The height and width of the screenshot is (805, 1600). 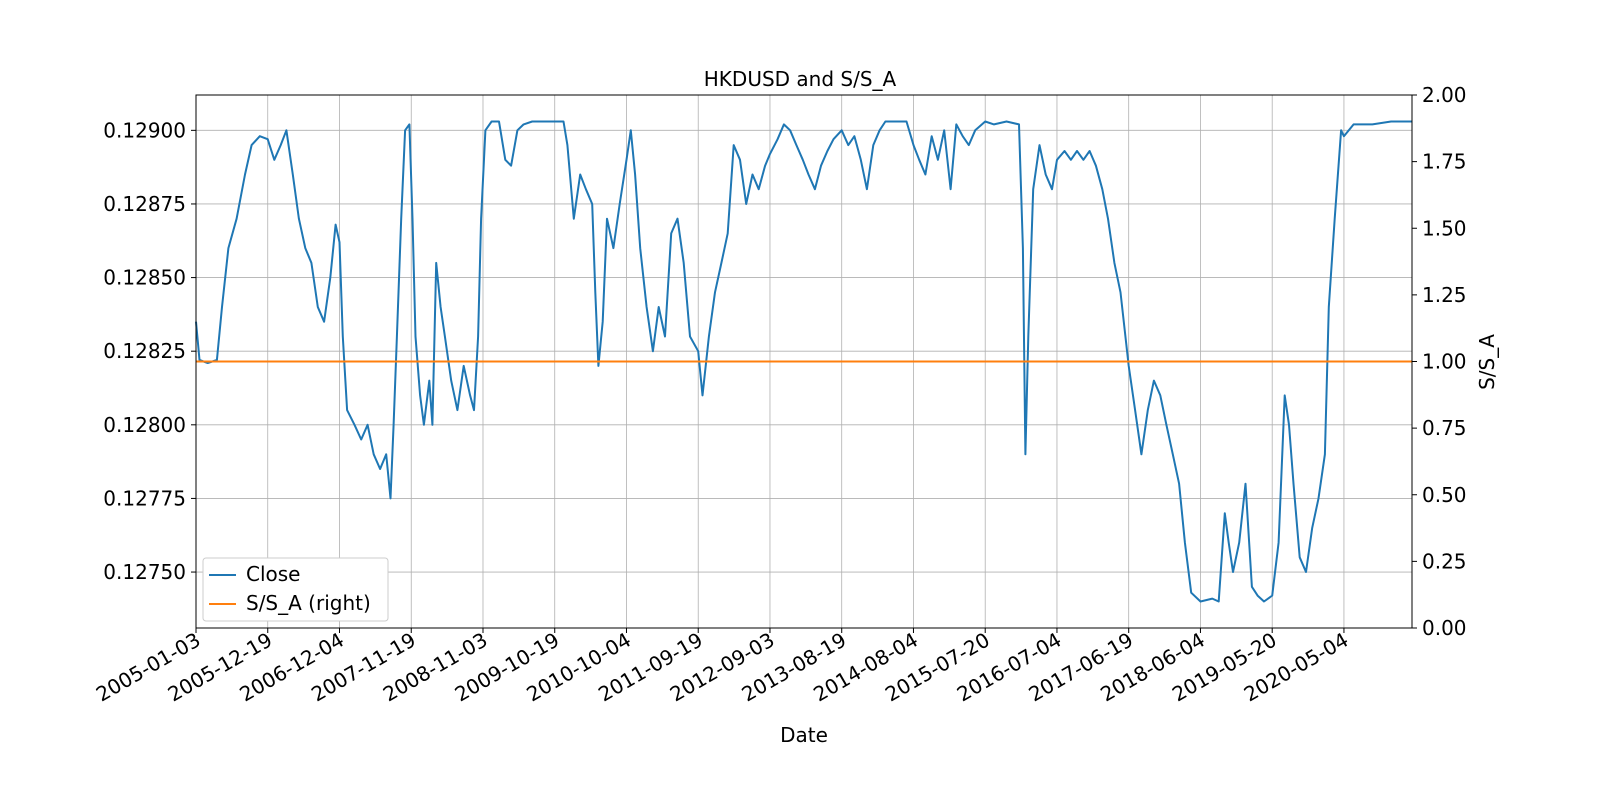 What do you see at coordinates (308, 603) in the screenshot?
I see `legend-label-ssa: S/S_A (right)` at bounding box center [308, 603].